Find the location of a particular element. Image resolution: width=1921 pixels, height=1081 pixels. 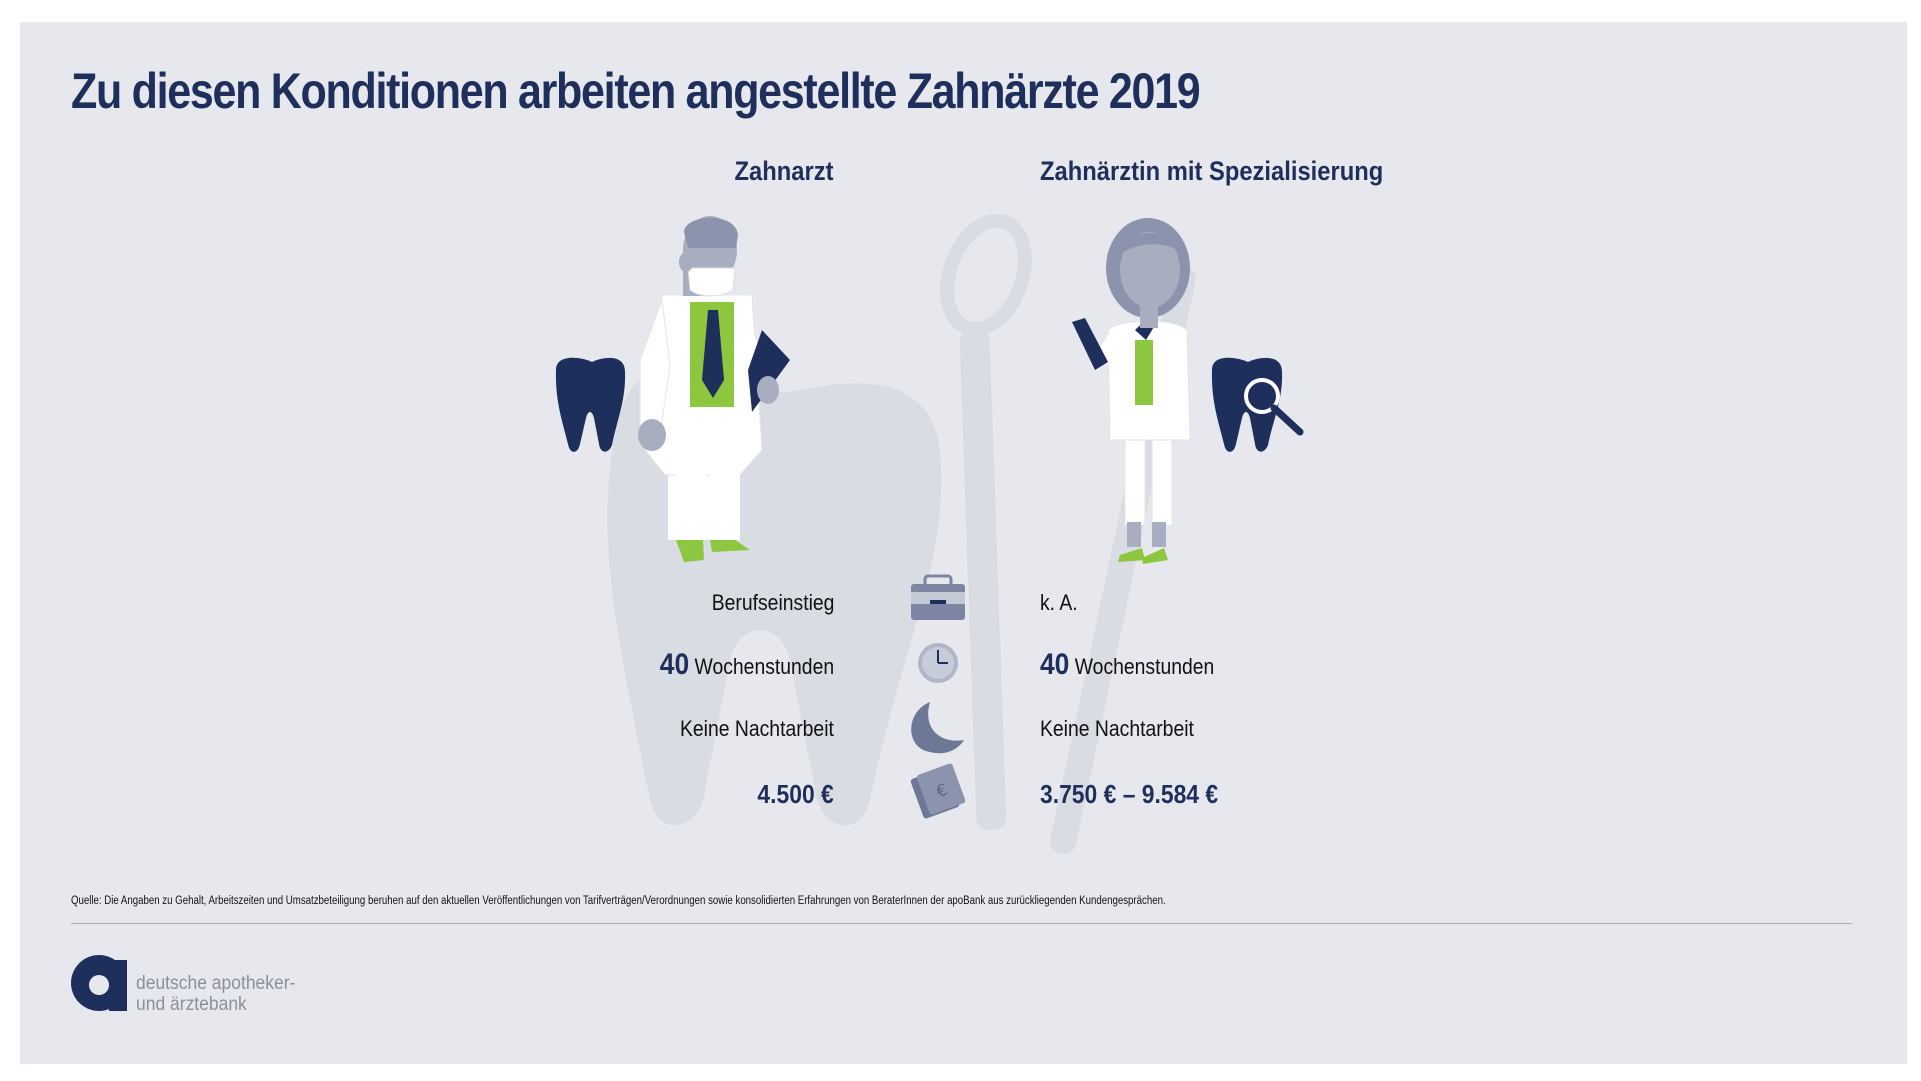

female-dentist-figure is located at coordinates (1131, 391).